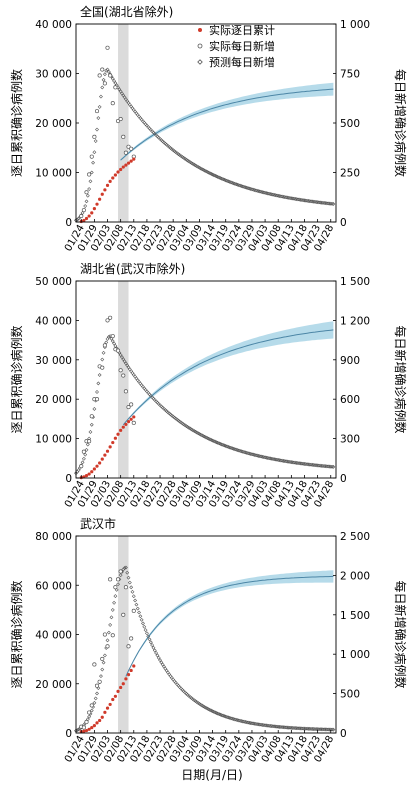 Image resolution: width=412 pixels, height=793 pixels. Describe the element at coordinates (53, 361) in the screenshot. I see `left-y-tick-label: 30 000` at that location.